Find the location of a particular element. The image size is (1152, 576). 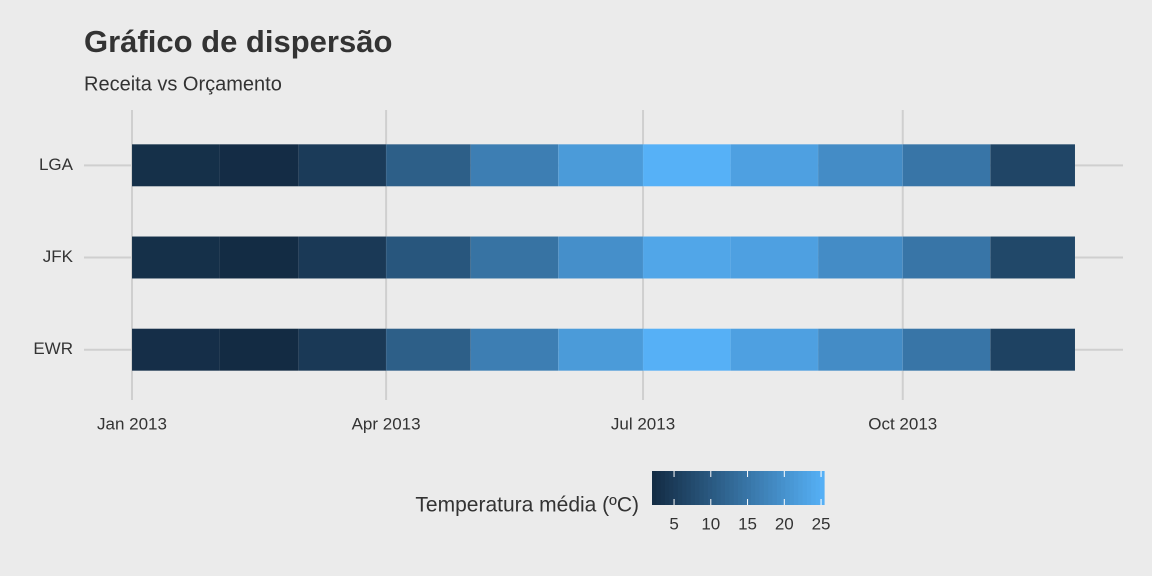

legend-tick-label: 25 is located at coordinates (821, 523).